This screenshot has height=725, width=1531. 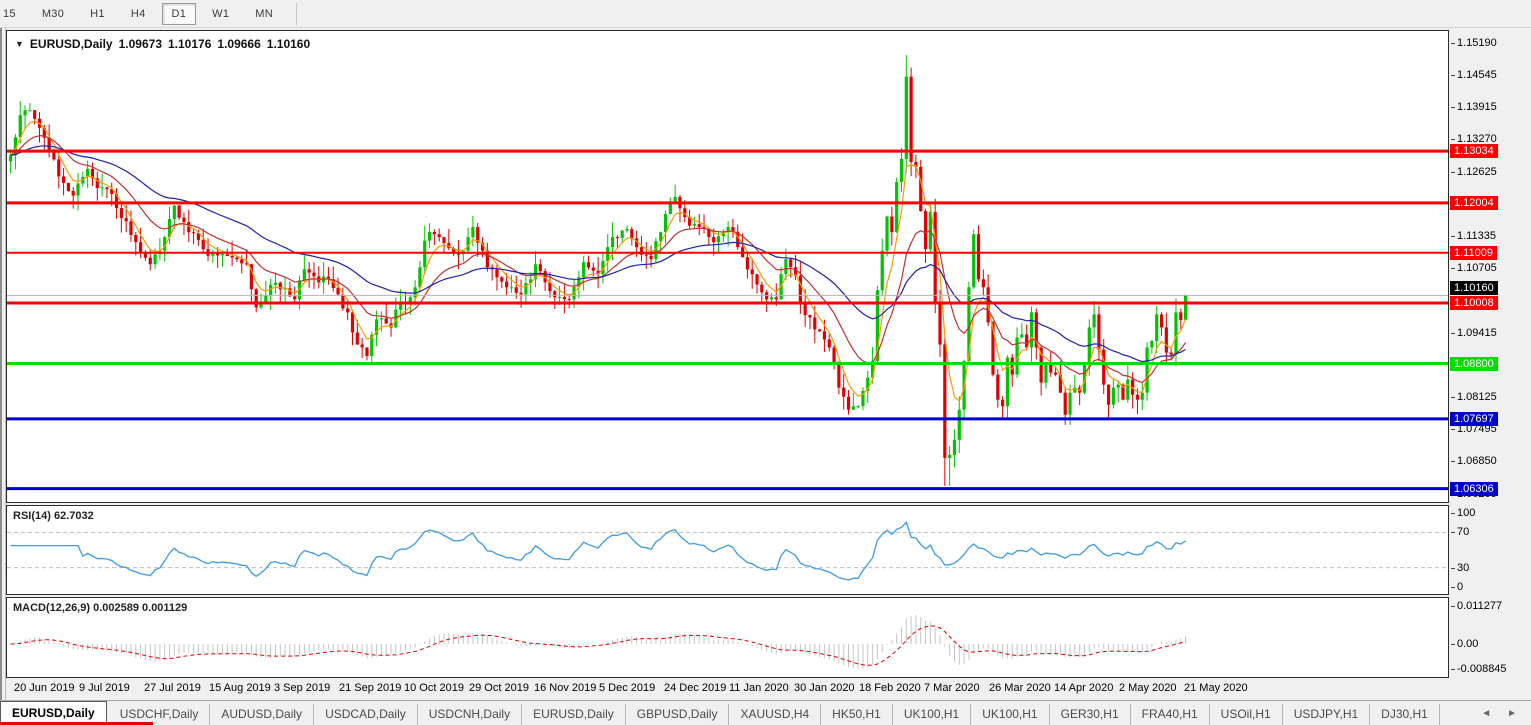 I want to click on ohlc-open: 1.09673, so click(x=140, y=44).